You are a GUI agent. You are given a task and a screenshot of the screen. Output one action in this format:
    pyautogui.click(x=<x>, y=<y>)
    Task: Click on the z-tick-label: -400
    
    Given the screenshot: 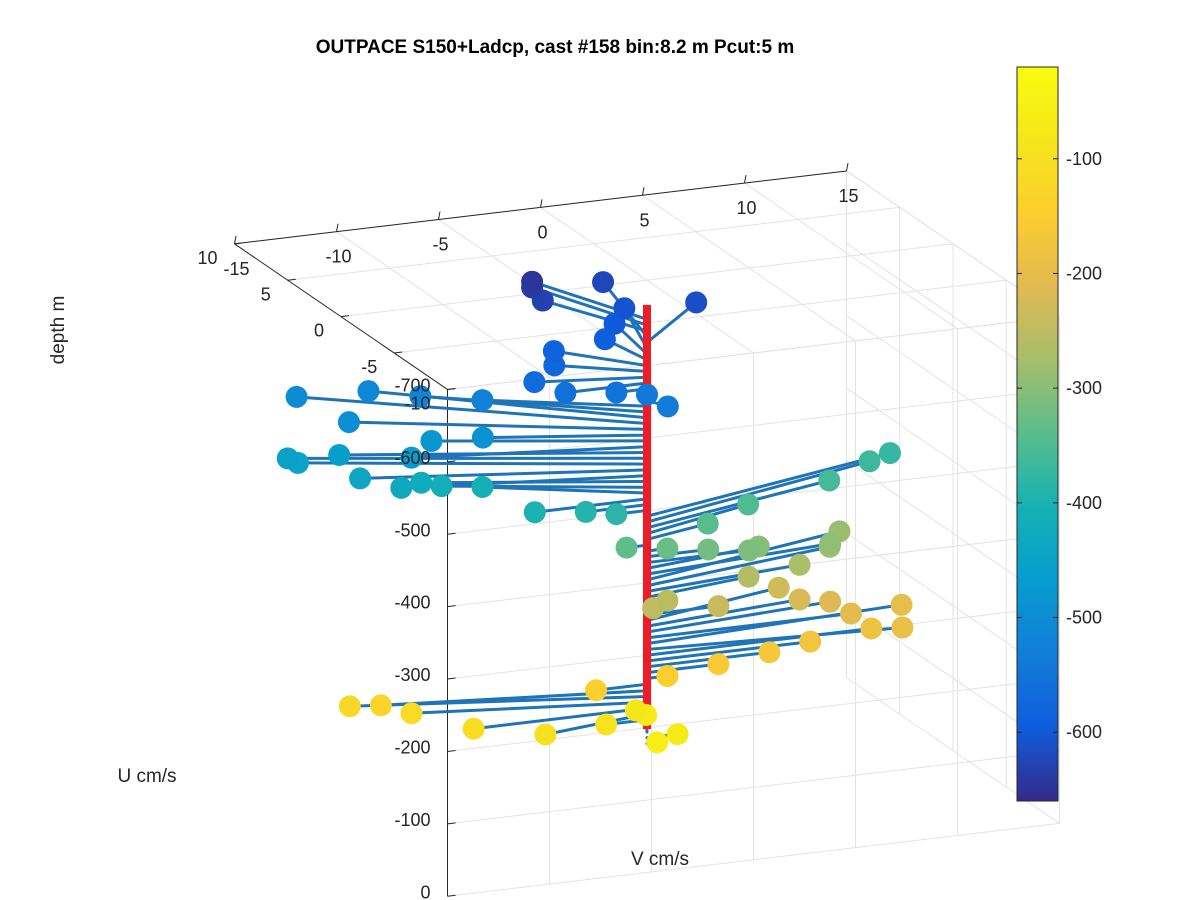 What is the action you would take?
    pyautogui.click(x=412, y=603)
    